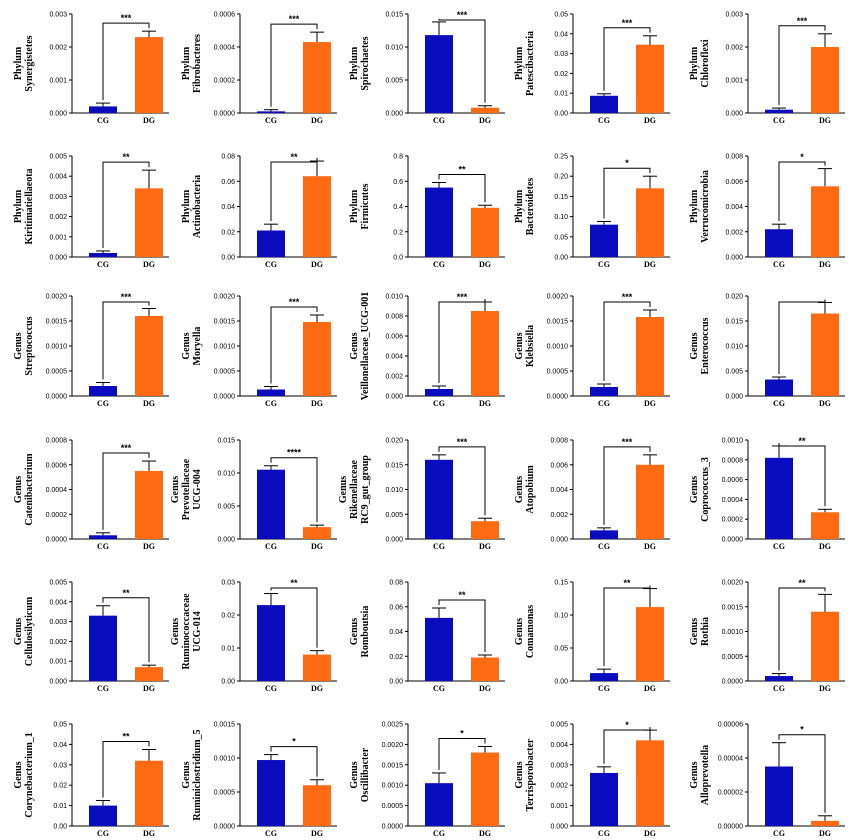  What do you see at coordinates (365, 346) in the screenshot?
I see `y-axis-label: Veillonellaceae_UCG-001` at bounding box center [365, 346].